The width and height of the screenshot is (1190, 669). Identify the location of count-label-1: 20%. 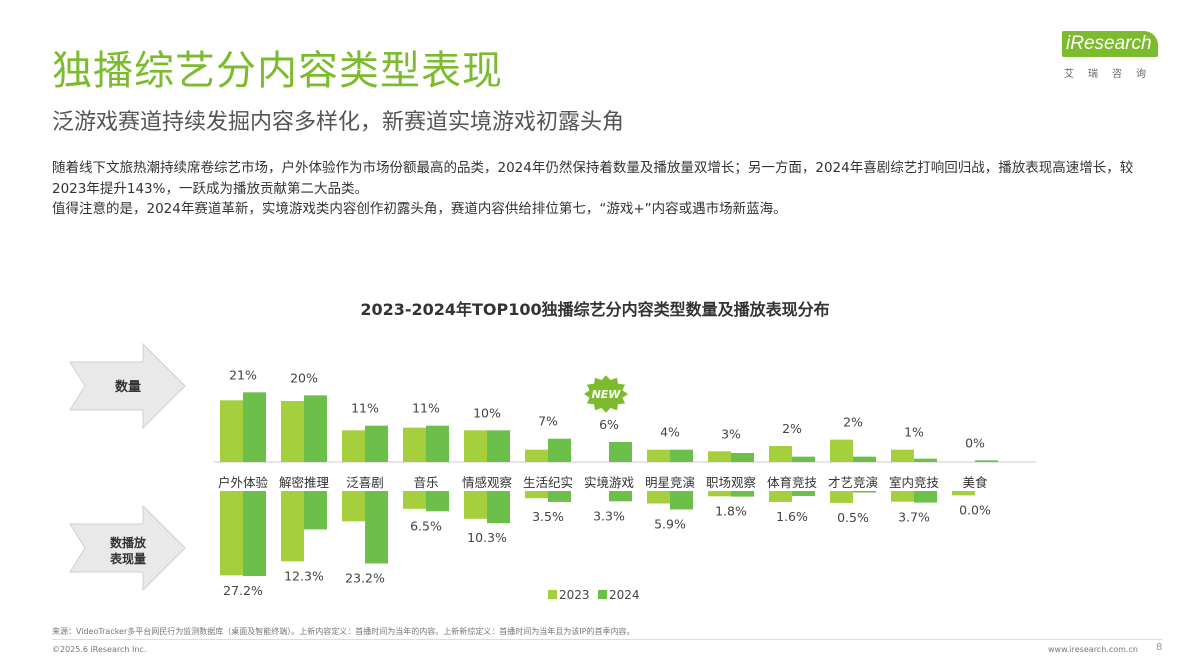
(304, 377).